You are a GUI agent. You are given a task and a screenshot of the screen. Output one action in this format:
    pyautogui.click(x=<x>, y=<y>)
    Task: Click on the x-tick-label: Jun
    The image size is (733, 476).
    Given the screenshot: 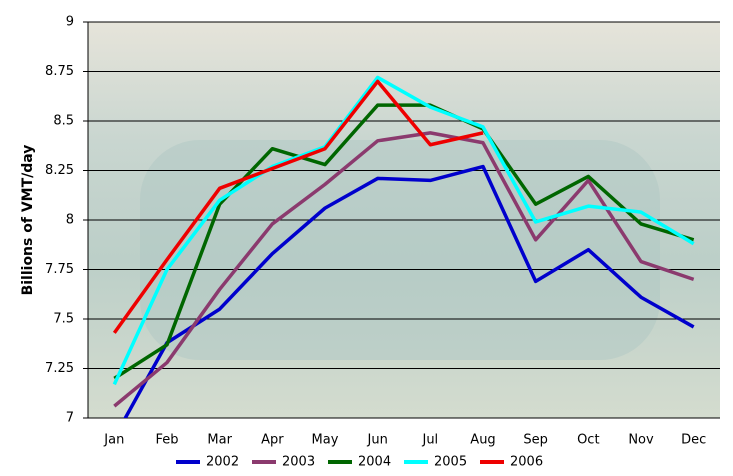 What is the action you would take?
    pyautogui.click(x=377, y=440)
    